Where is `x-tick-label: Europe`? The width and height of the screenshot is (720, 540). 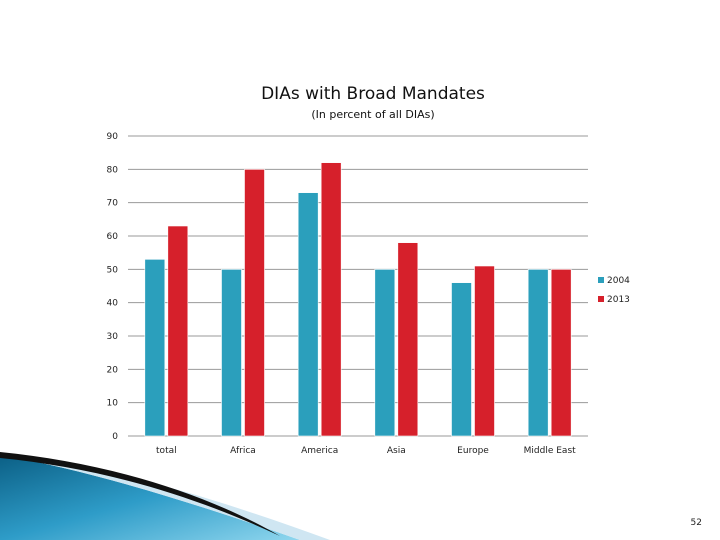 x-tick-label: Europe is located at coordinates (473, 451).